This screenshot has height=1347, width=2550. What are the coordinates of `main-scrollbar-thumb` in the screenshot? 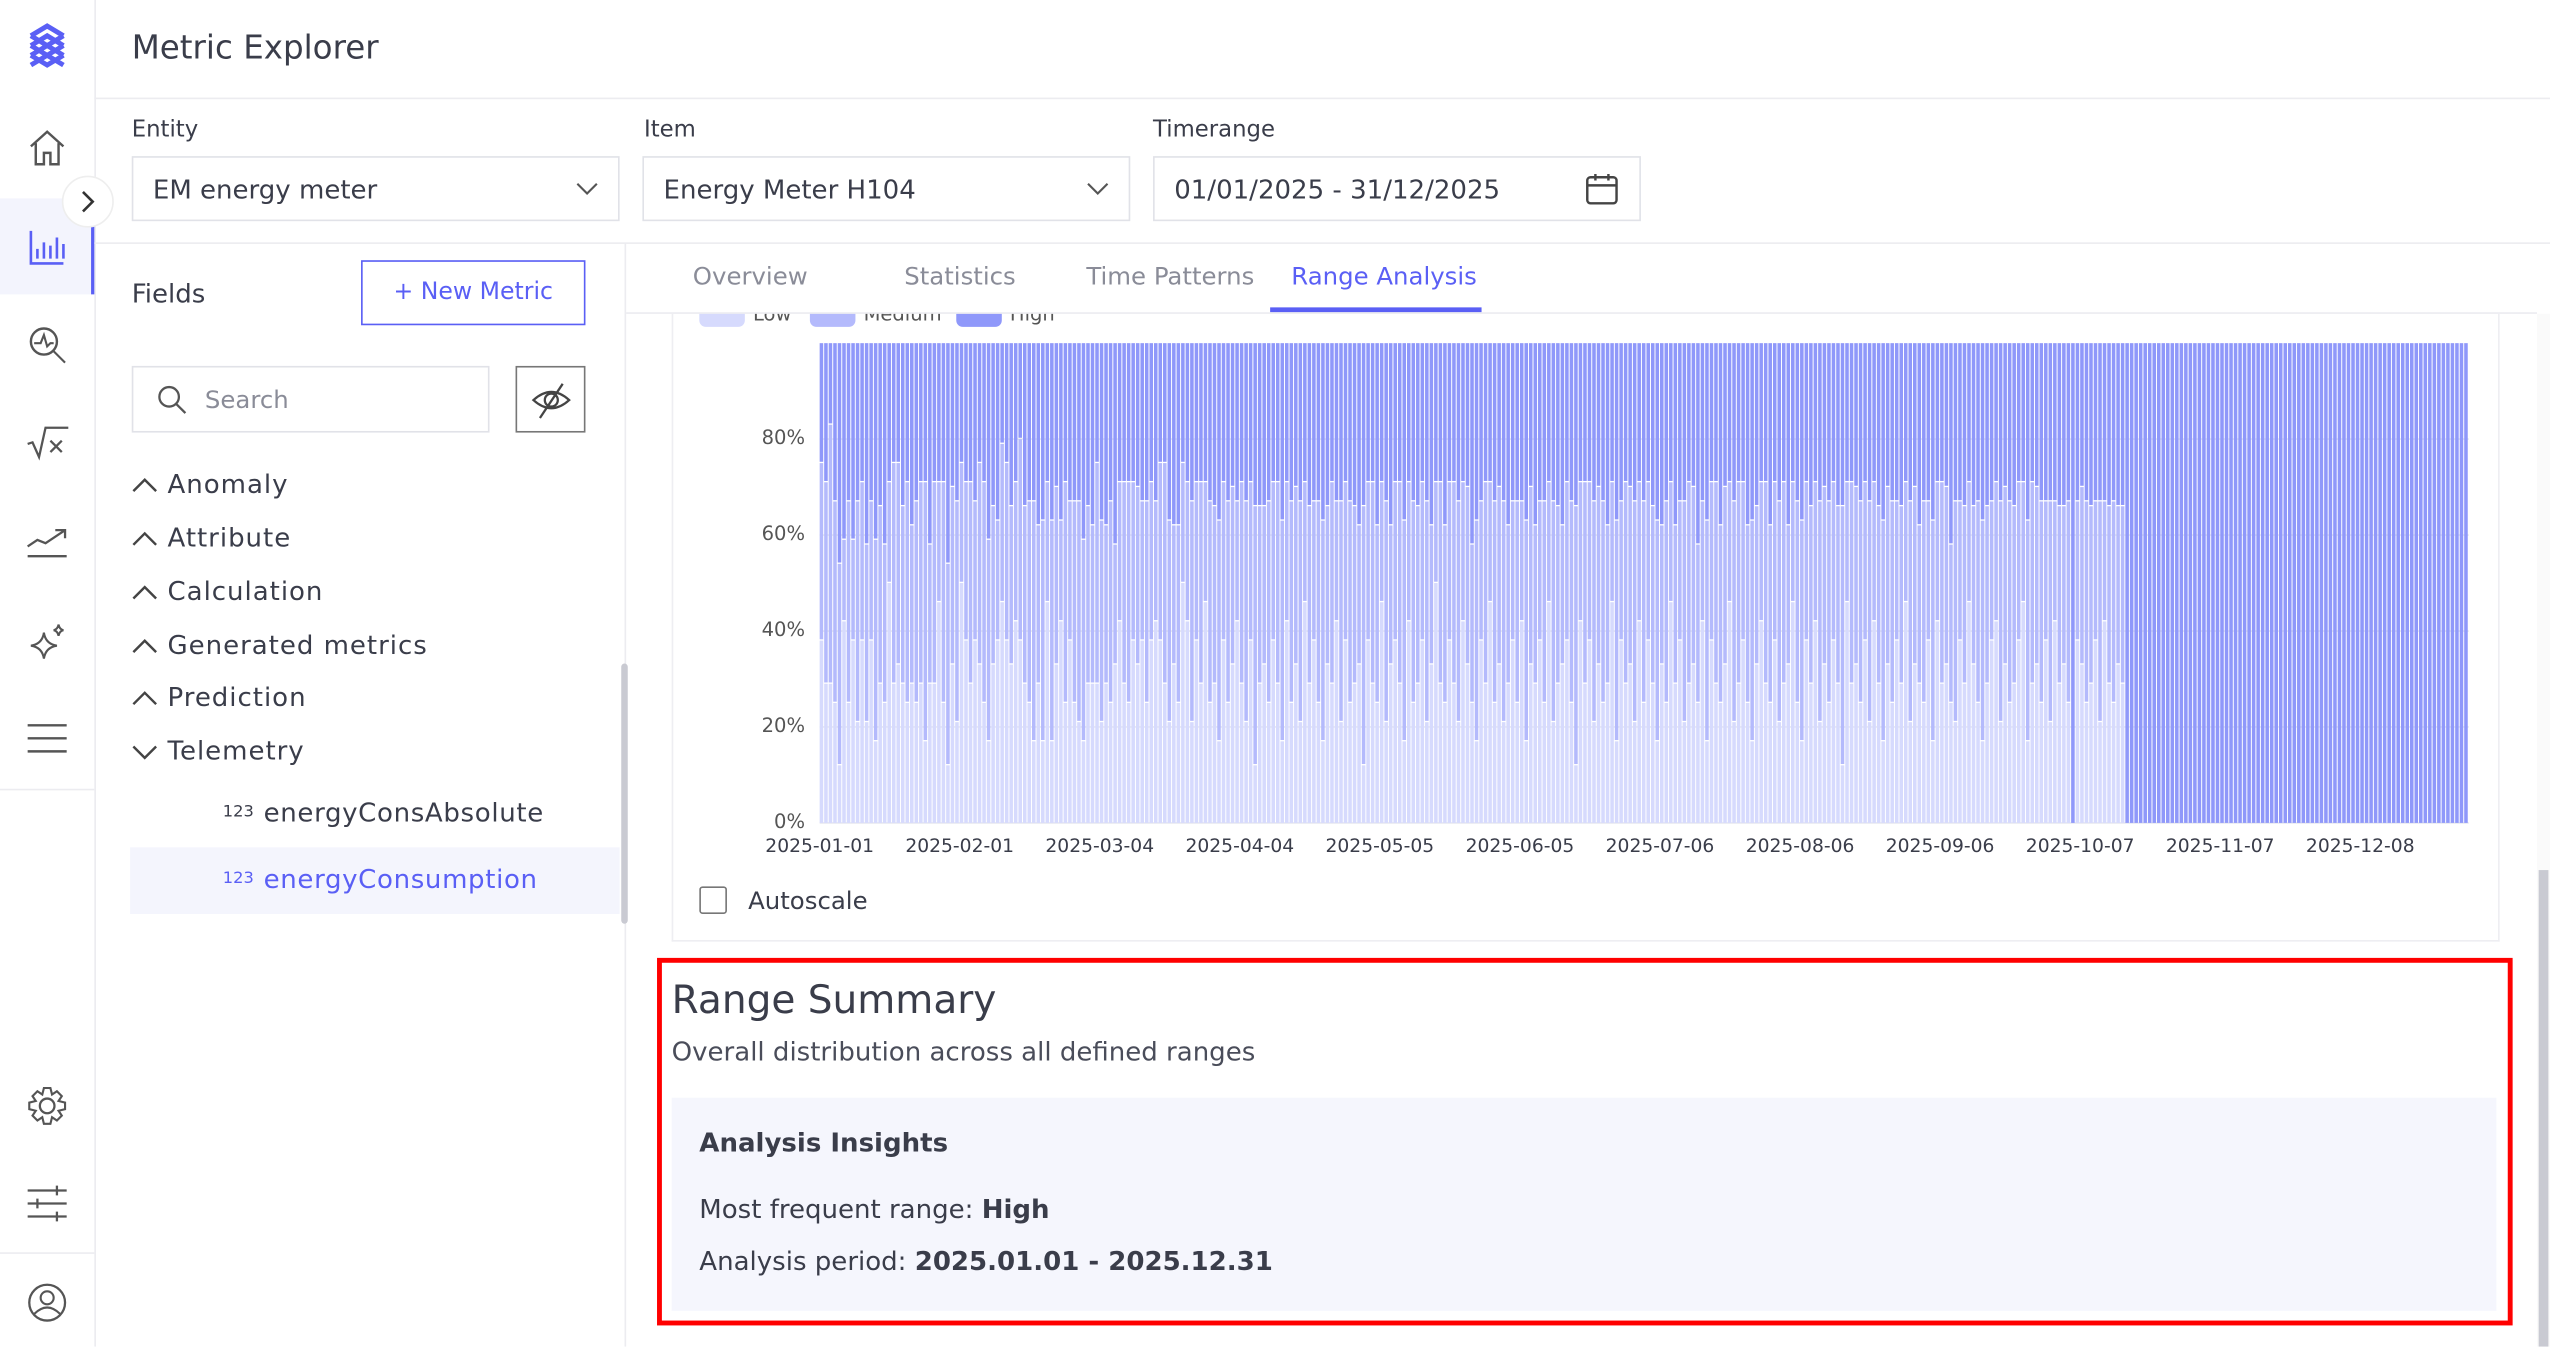 It's located at (2543, 1108).